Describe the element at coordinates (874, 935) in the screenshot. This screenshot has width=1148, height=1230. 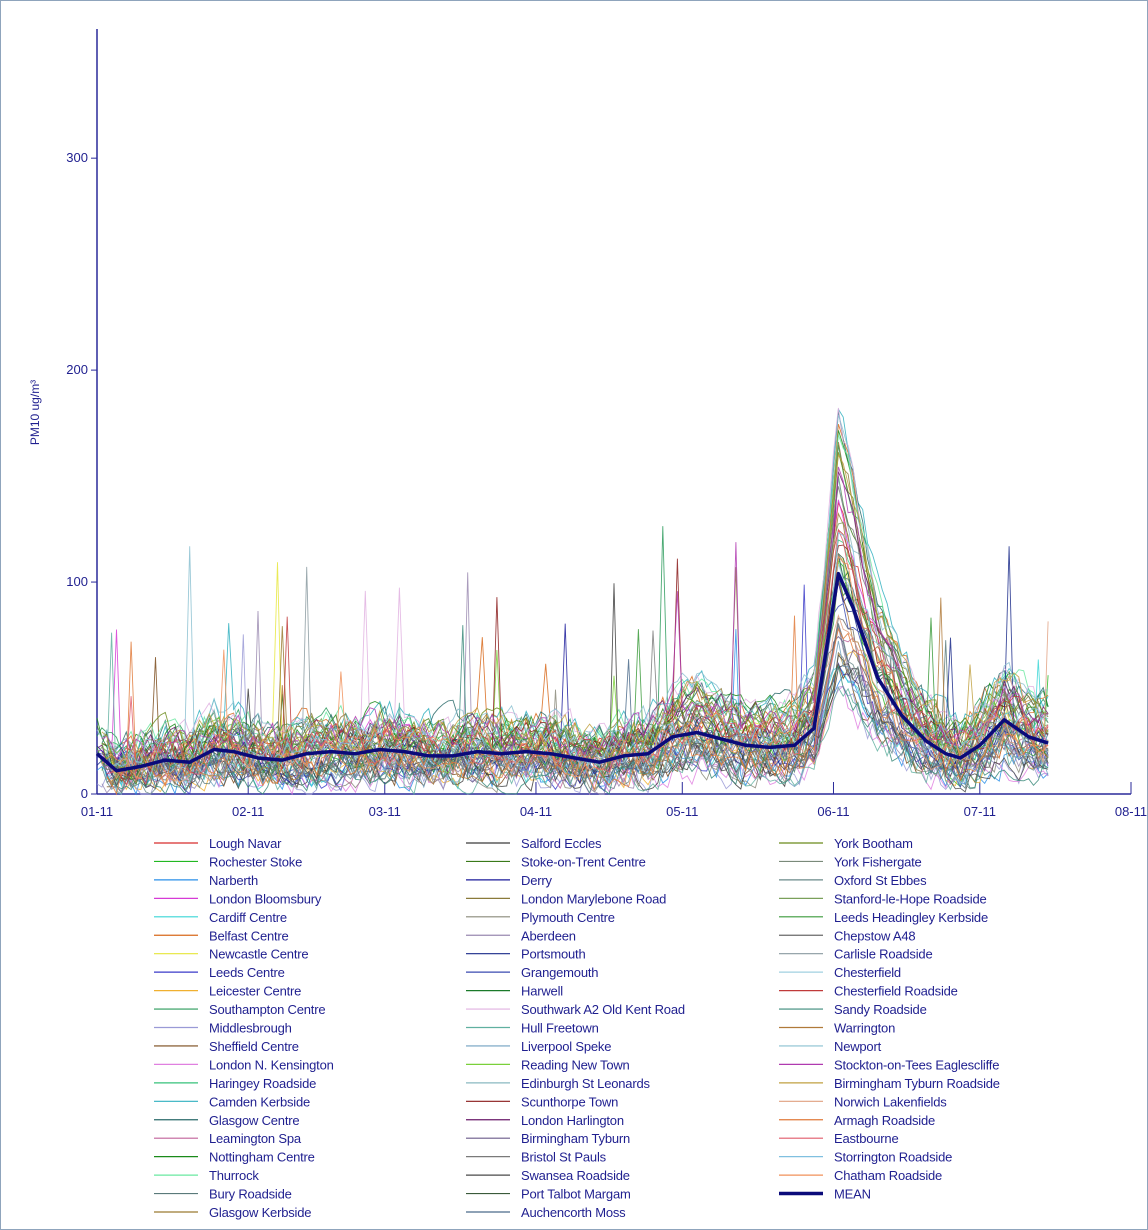
I see `legend-label: Chepstow A48` at that location.